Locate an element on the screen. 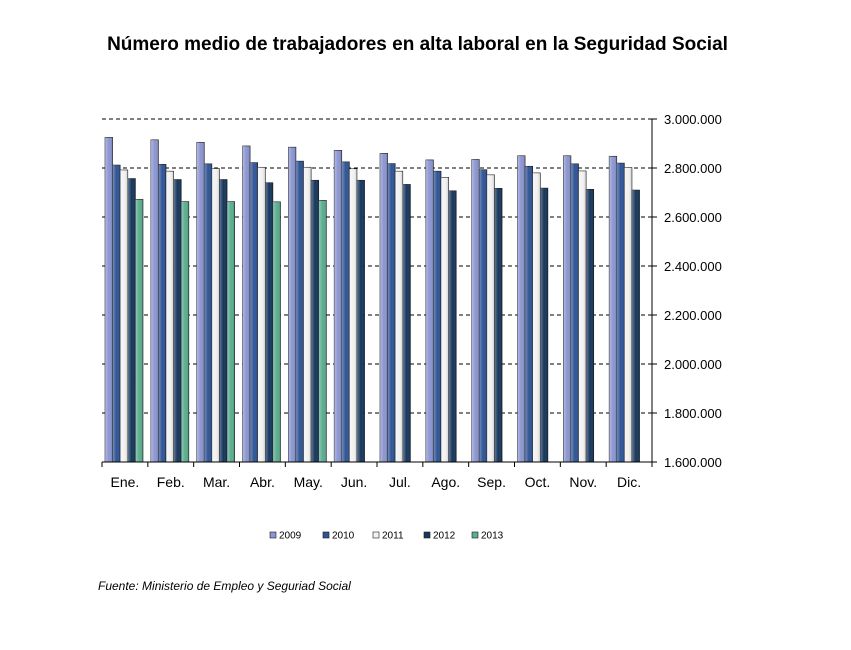  y-tick-label: 2.400.000 is located at coordinates (693, 266).